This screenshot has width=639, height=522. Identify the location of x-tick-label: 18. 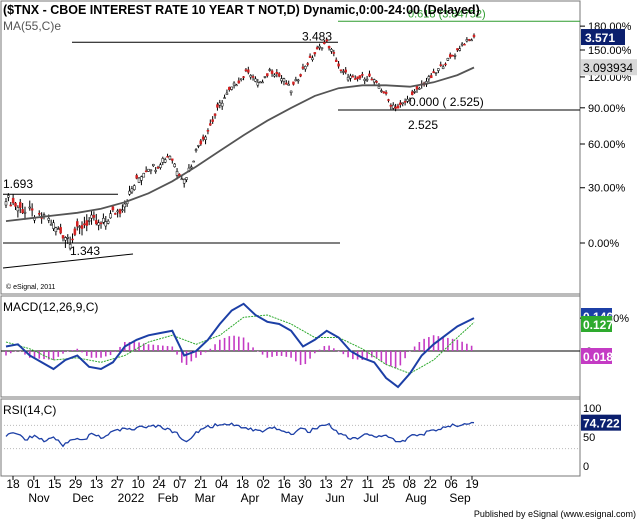
(13, 484).